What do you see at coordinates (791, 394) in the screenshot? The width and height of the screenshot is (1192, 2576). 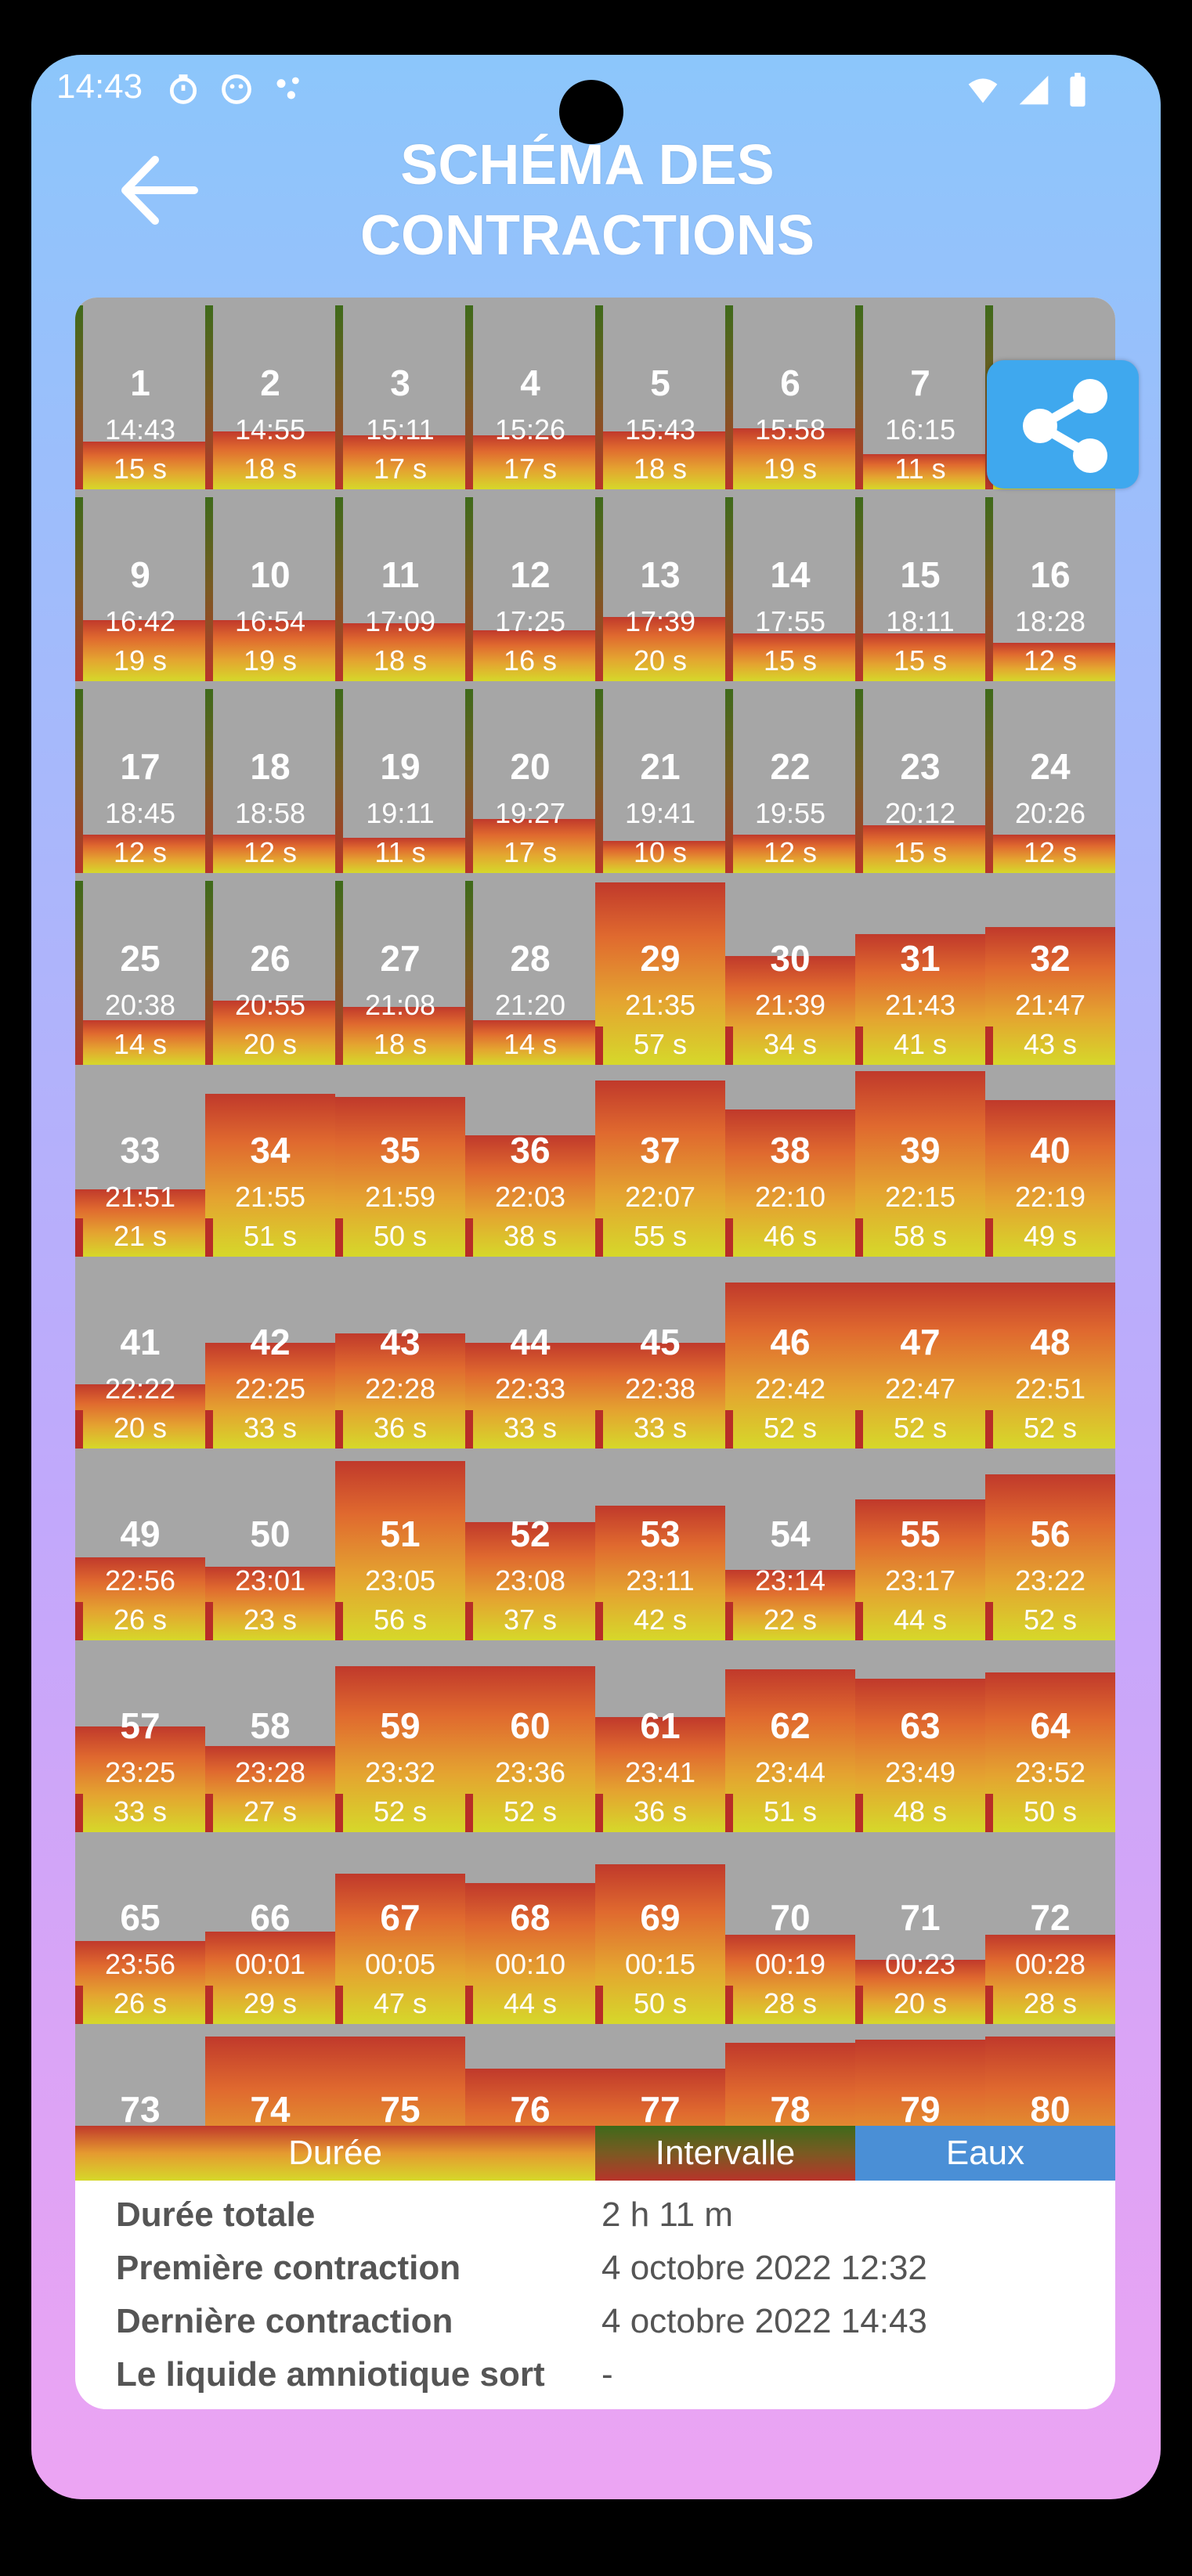 I see `contraction-tile: 6 15:58 19 s` at bounding box center [791, 394].